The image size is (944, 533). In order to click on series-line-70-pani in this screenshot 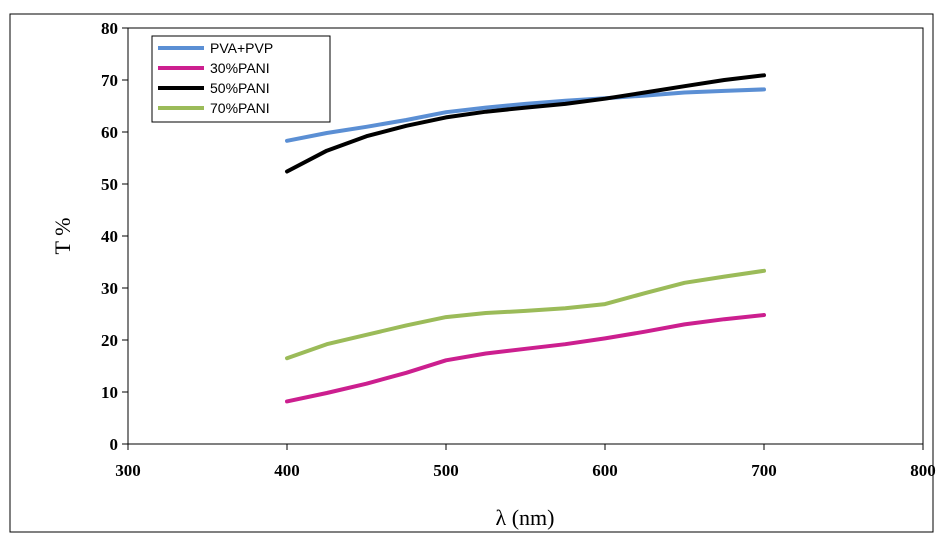, I will do `click(525, 314)`.